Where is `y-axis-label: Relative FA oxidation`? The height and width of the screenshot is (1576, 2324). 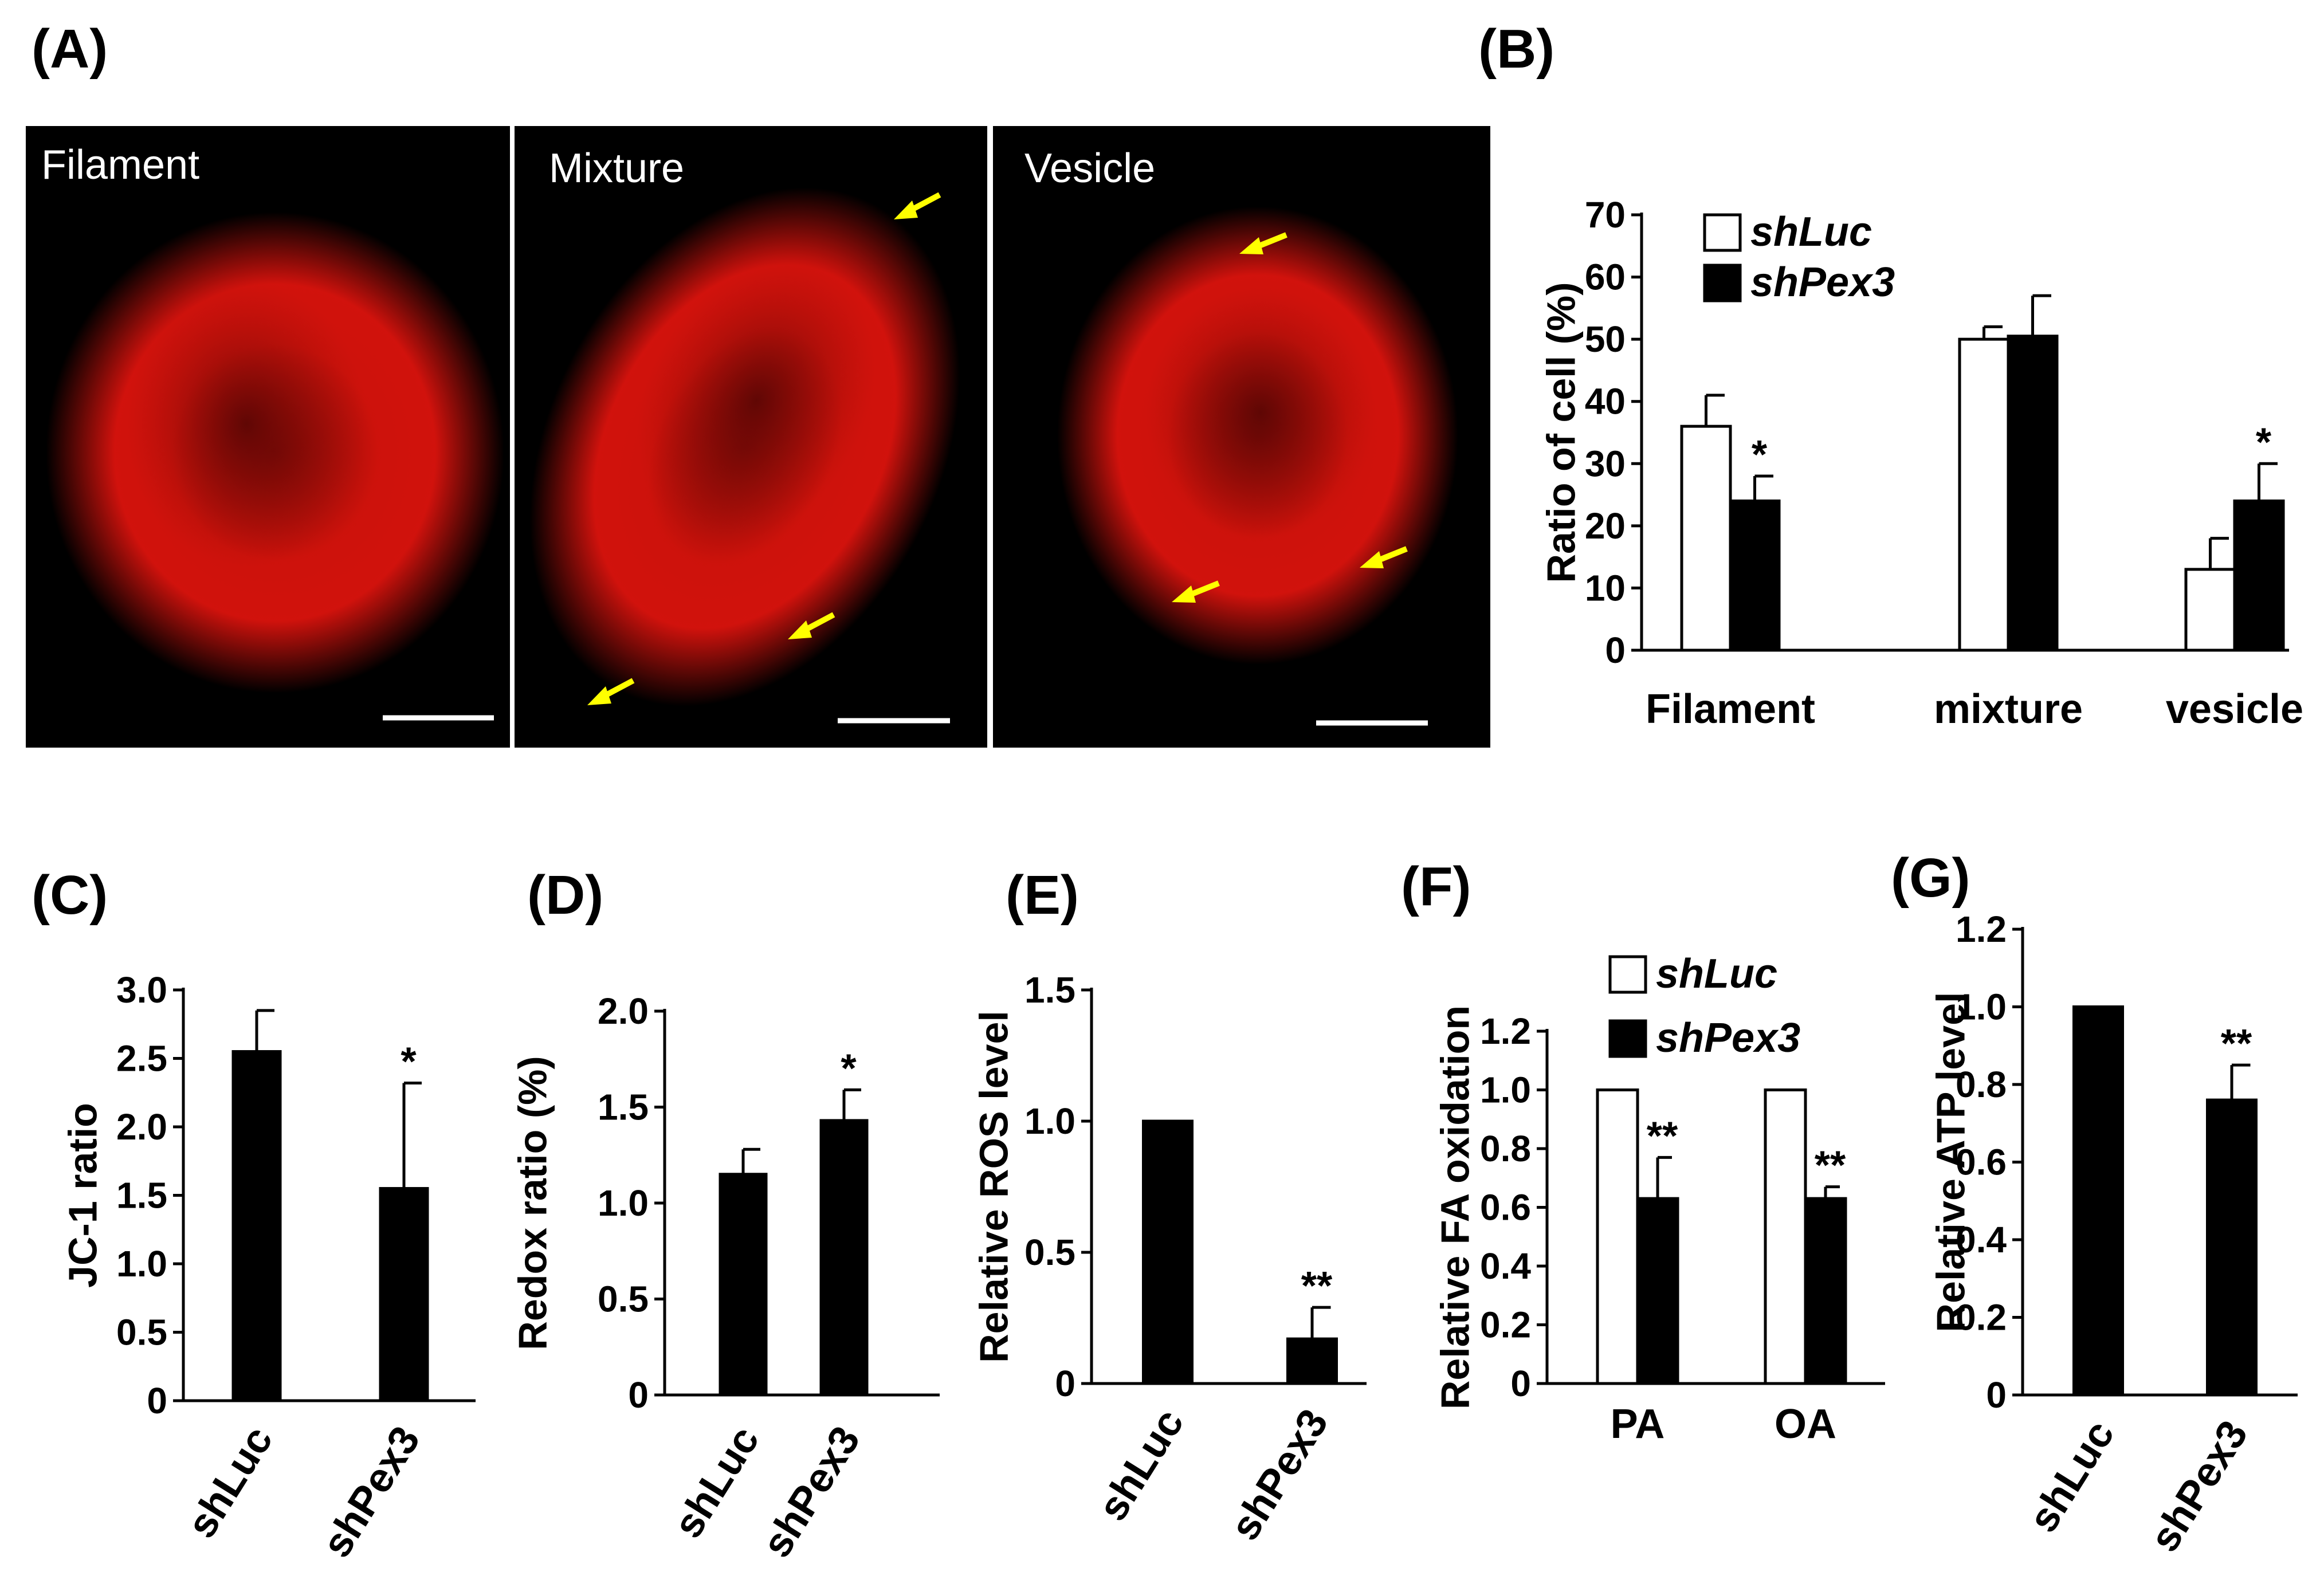
y-axis-label: Relative FA oxidation is located at coordinates (1455, 1207).